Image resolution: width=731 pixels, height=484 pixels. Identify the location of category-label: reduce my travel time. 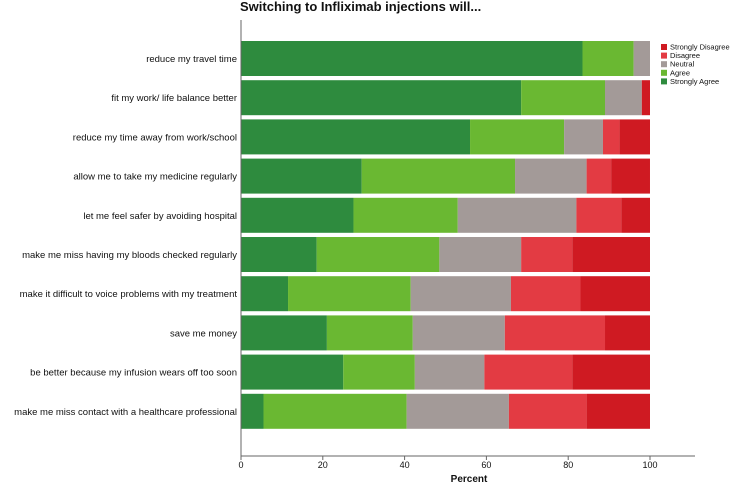
(191, 59).